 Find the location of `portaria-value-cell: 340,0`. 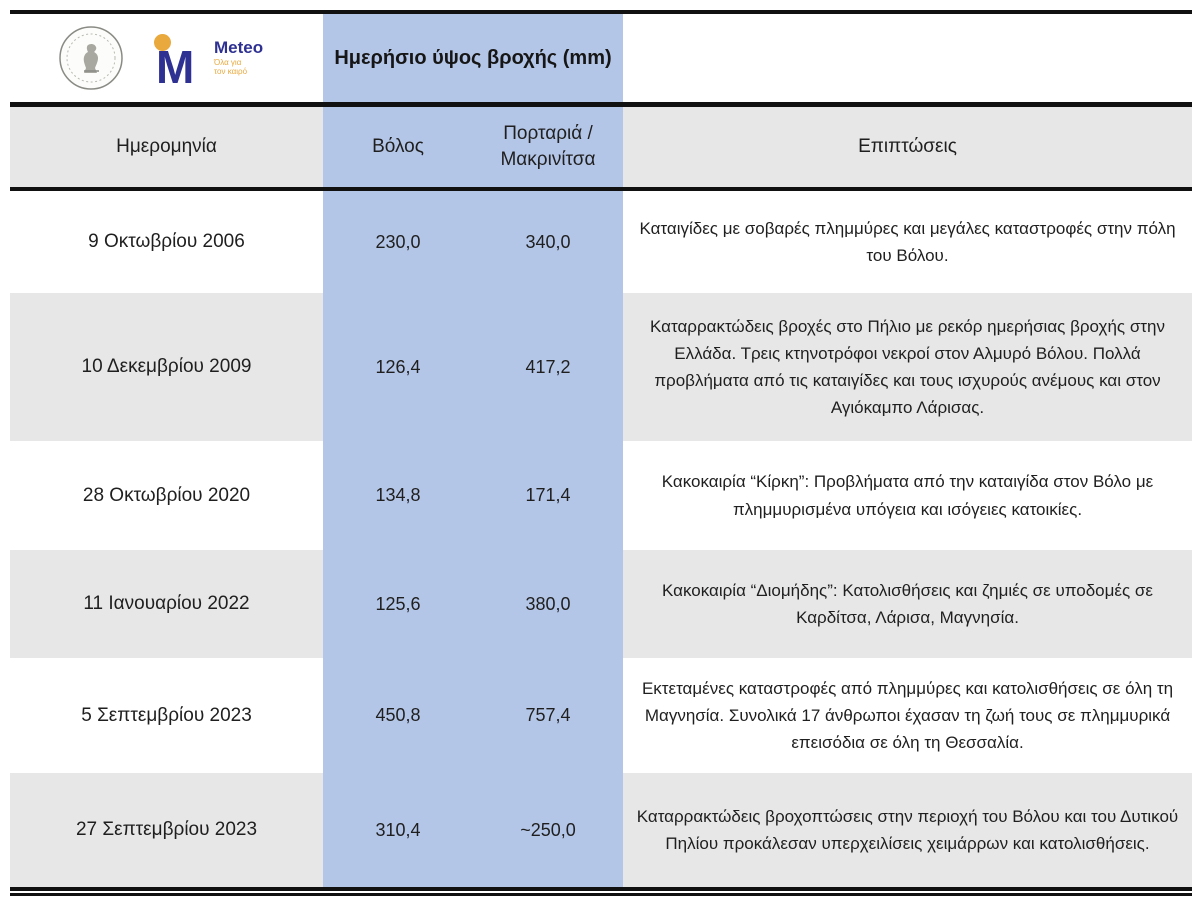

portaria-value-cell: 340,0 is located at coordinates (548, 242).